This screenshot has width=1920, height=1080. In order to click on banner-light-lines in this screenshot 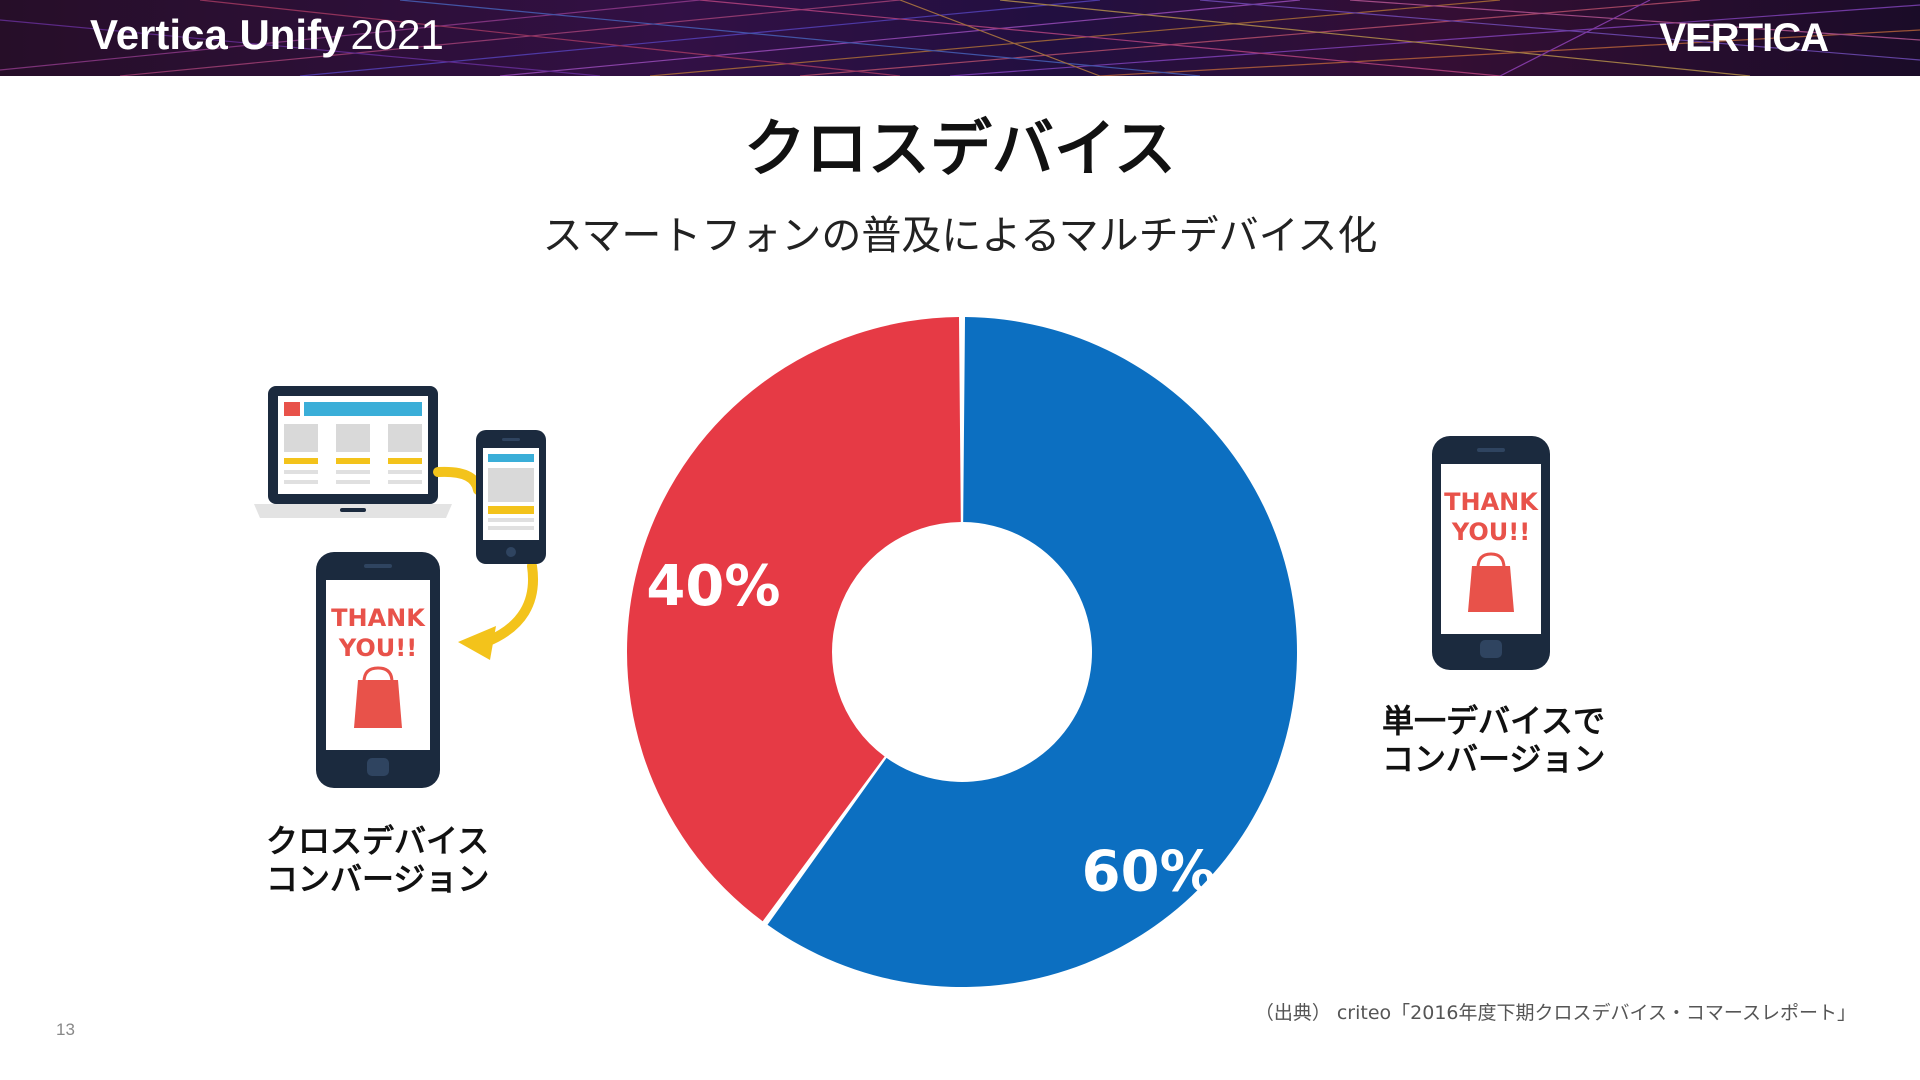, I will do `click(960, 38)`.